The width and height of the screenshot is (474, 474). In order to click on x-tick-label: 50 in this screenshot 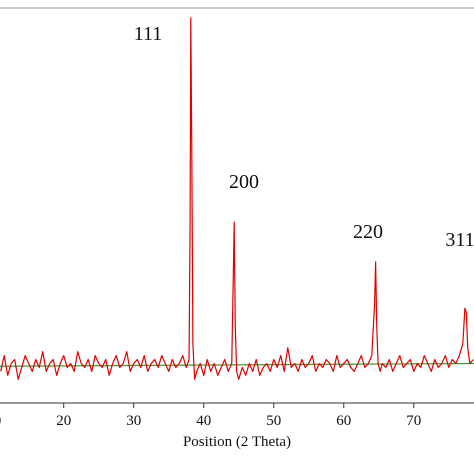, I will do `click(273, 421)`.